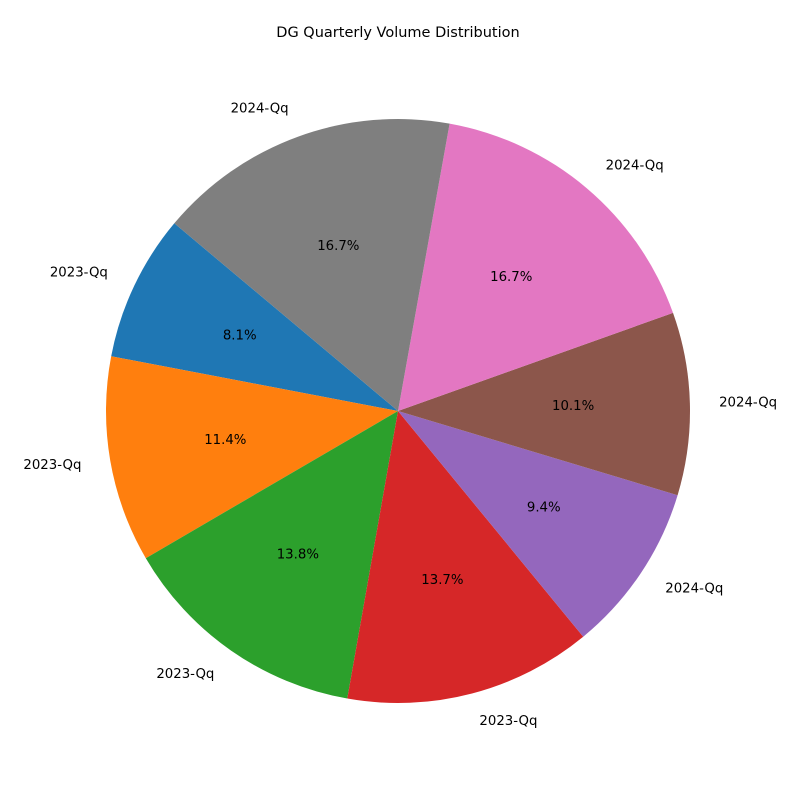 This screenshot has height=800, width=800. What do you see at coordinates (544, 508) in the screenshot?
I see `slice-percent-5: 9.4%` at bounding box center [544, 508].